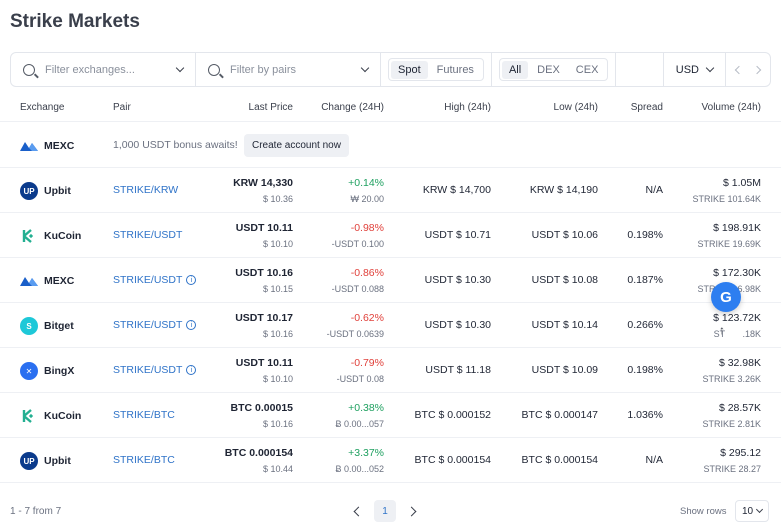 The width and height of the screenshot is (781, 531). I want to click on col-volume: Volume (24h), so click(731, 107).